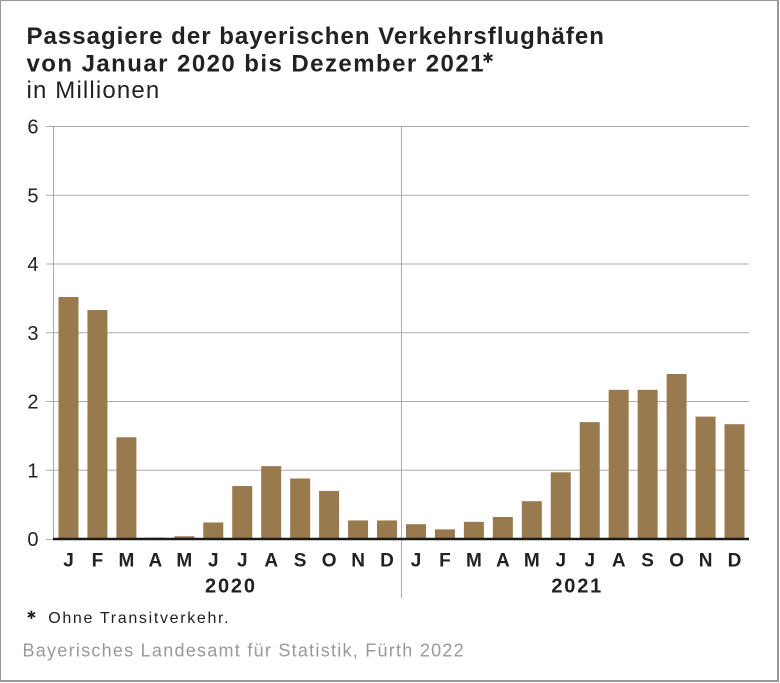 Image resolution: width=780 pixels, height=683 pixels. Describe the element at coordinates (94, 90) in the screenshot. I see `svg-text: in Millionen` at that location.